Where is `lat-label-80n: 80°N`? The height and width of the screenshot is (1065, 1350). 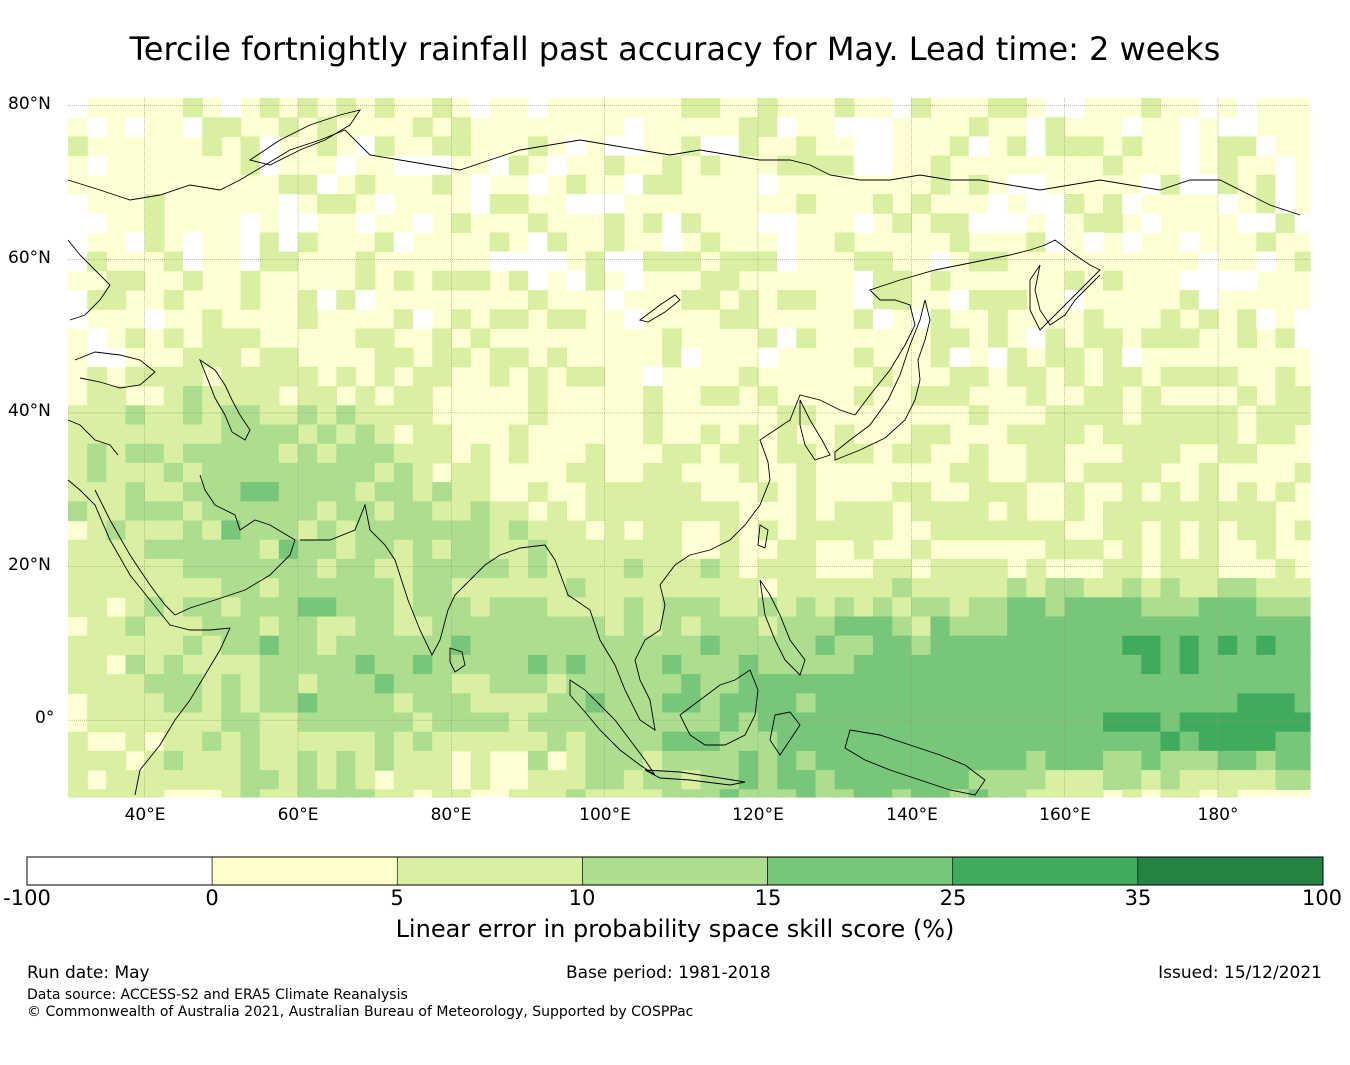 lat-label-80n: 80°N is located at coordinates (29, 104).